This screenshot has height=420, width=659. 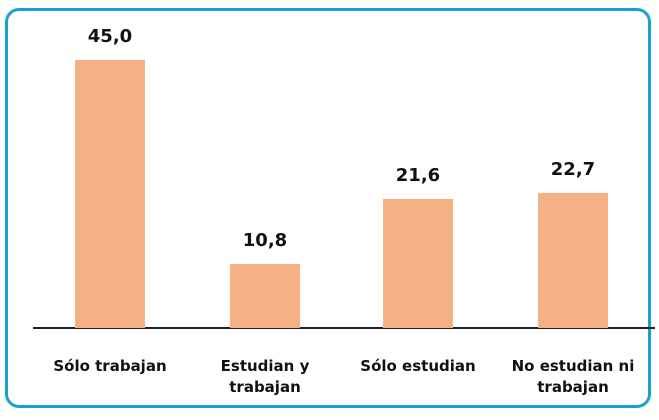 I want to click on data-label: 45,0, so click(x=110, y=36).